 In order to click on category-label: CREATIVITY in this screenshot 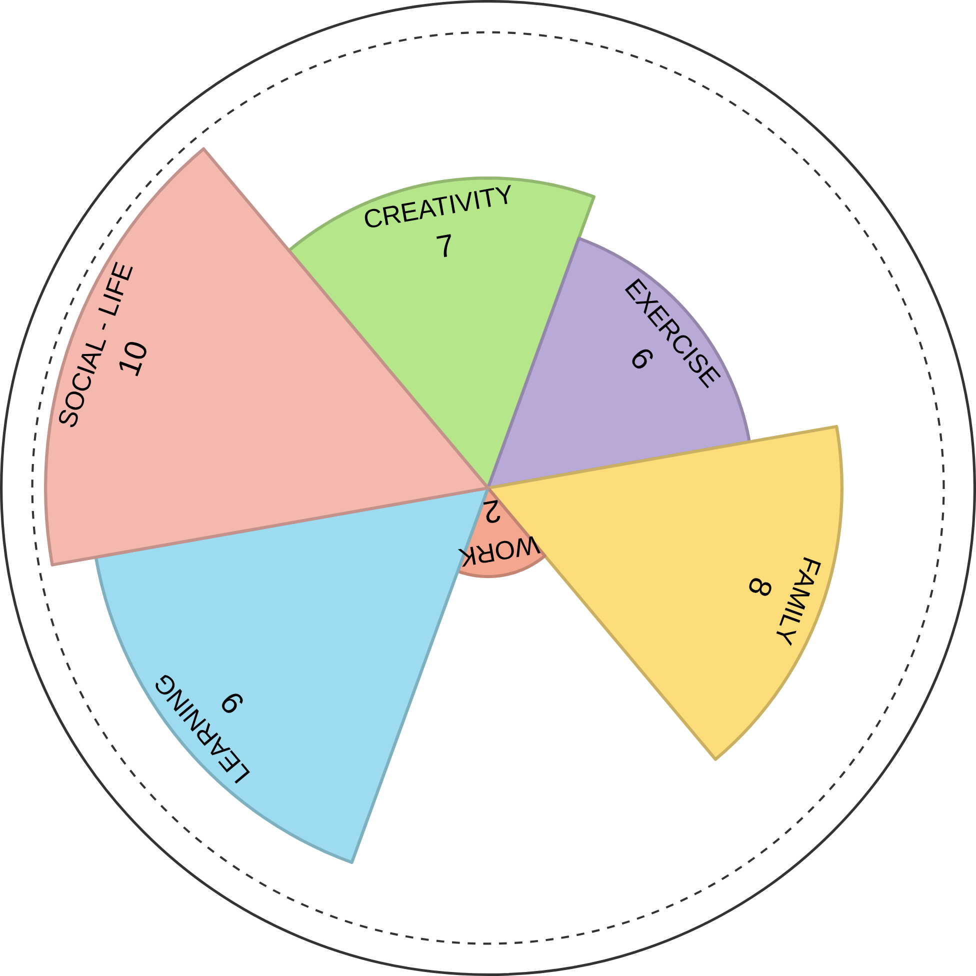, I will do `click(438, 206)`.